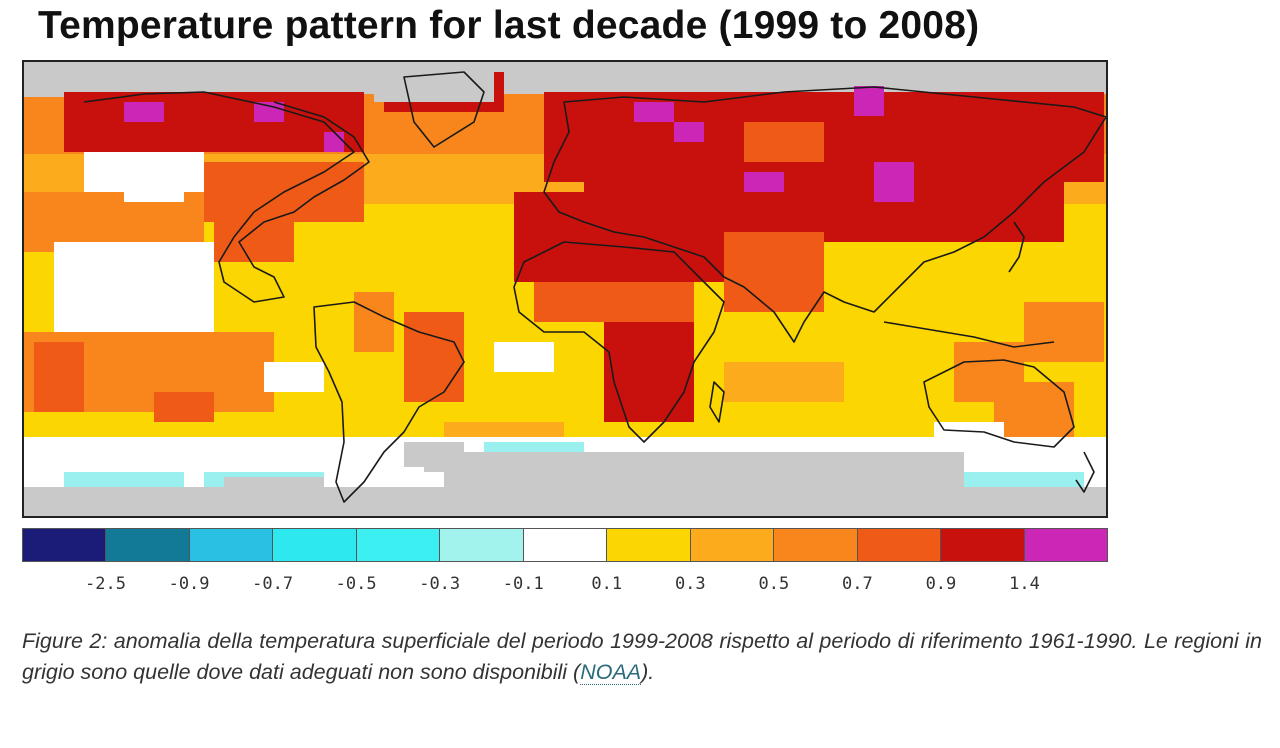 The width and height of the screenshot is (1280, 748). I want to click on legend-tick-label: 0.3, so click(690, 584).